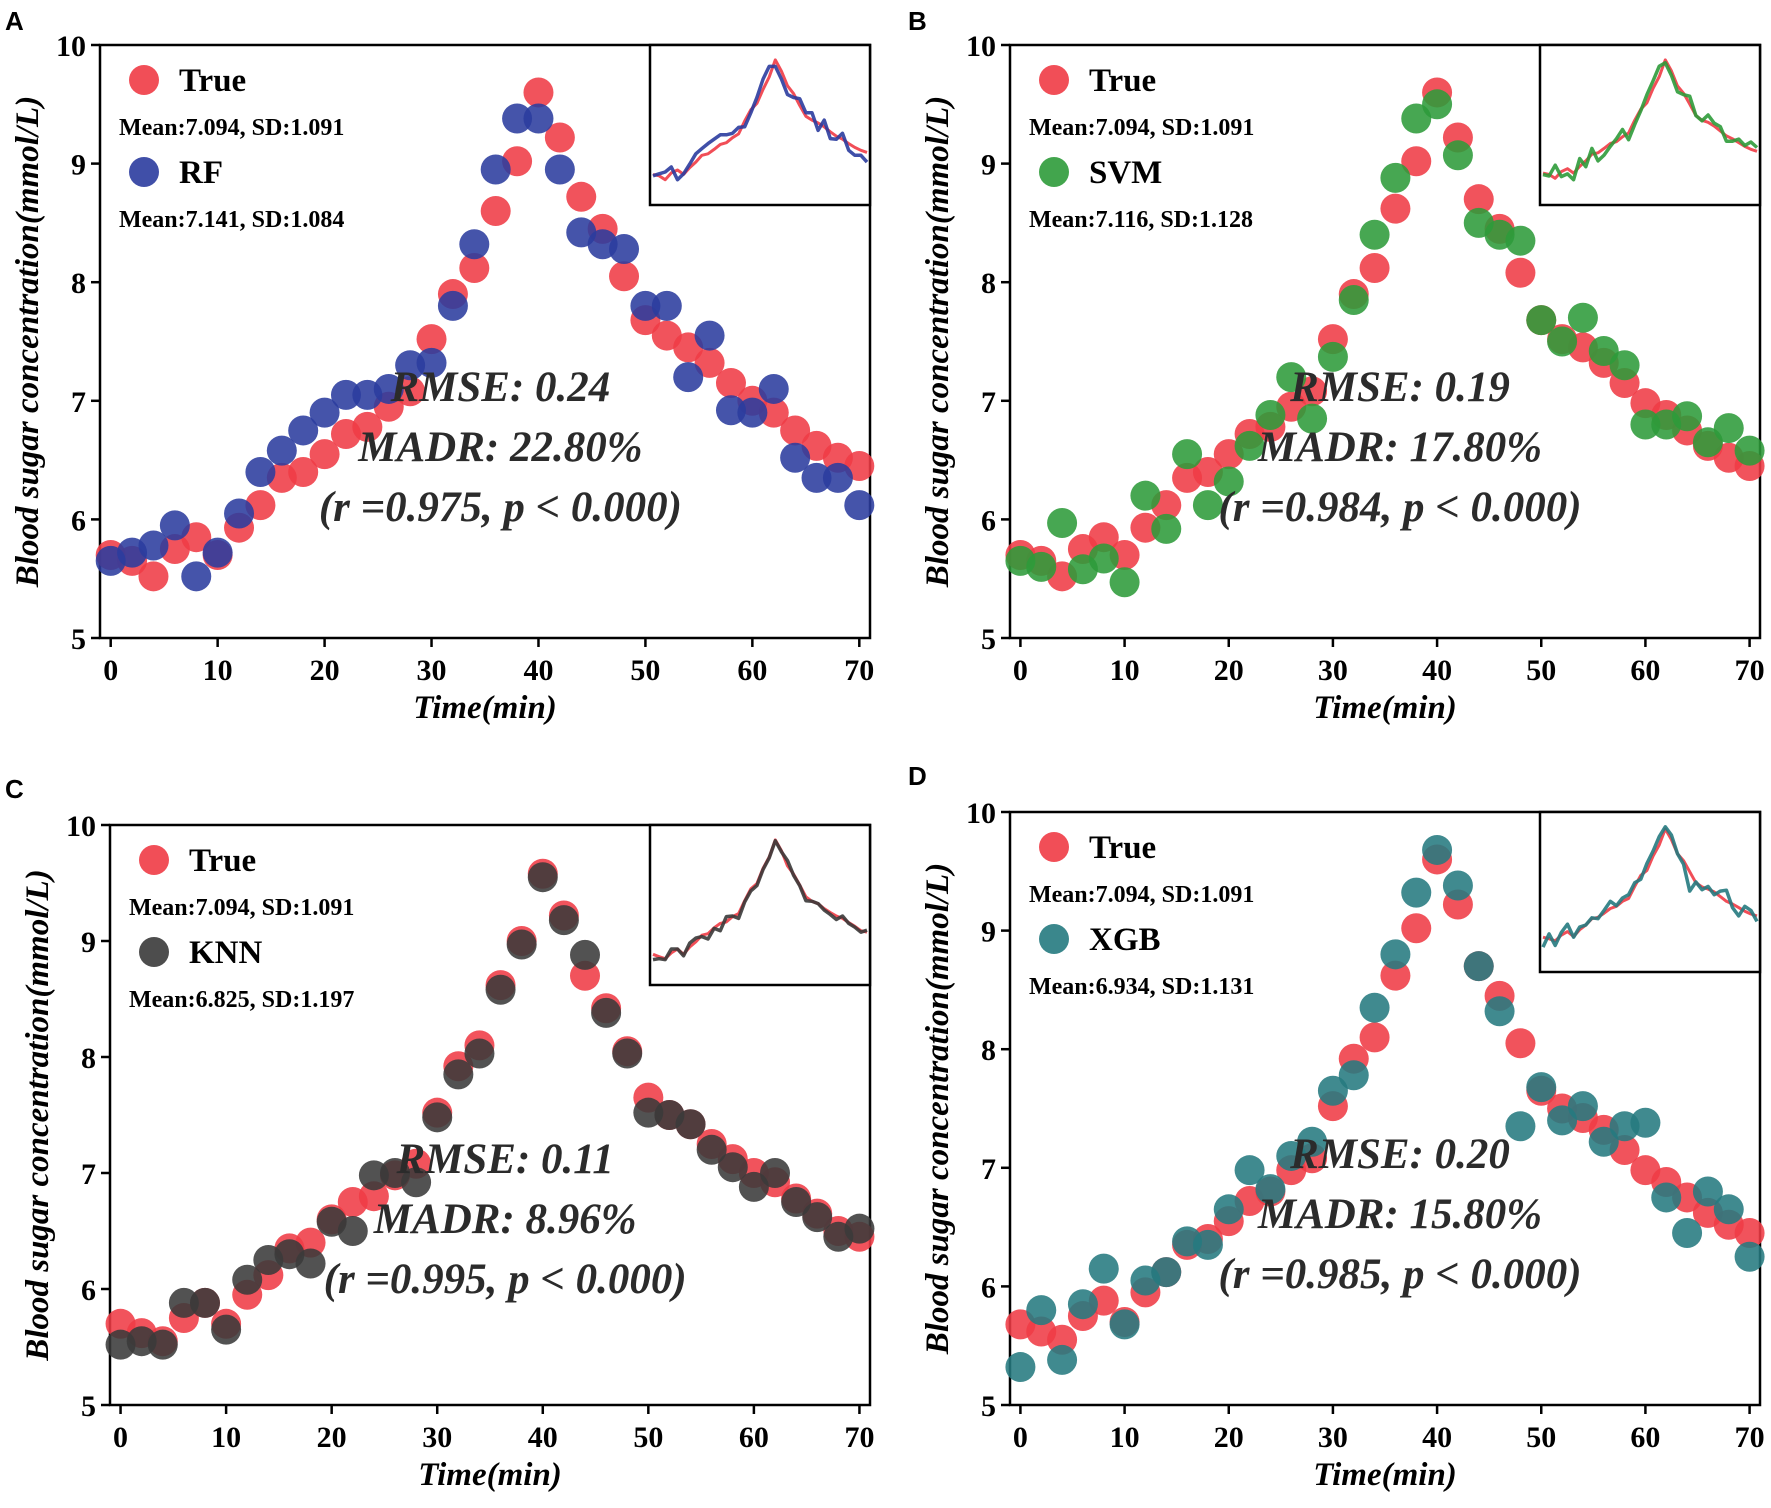 The width and height of the screenshot is (1771, 1508). What do you see at coordinates (1399, 1154) in the screenshot?
I see `rmse-text: RMSE: 0.20` at bounding box center [1399, 1154].